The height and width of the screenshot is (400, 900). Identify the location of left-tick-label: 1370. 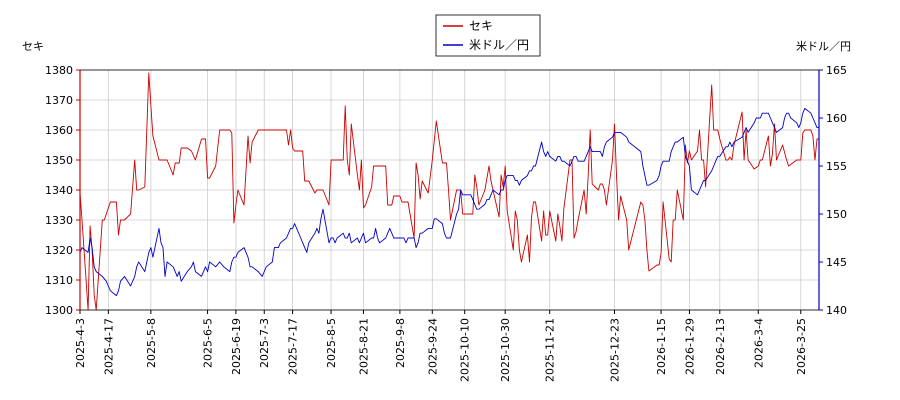
(59, 100).